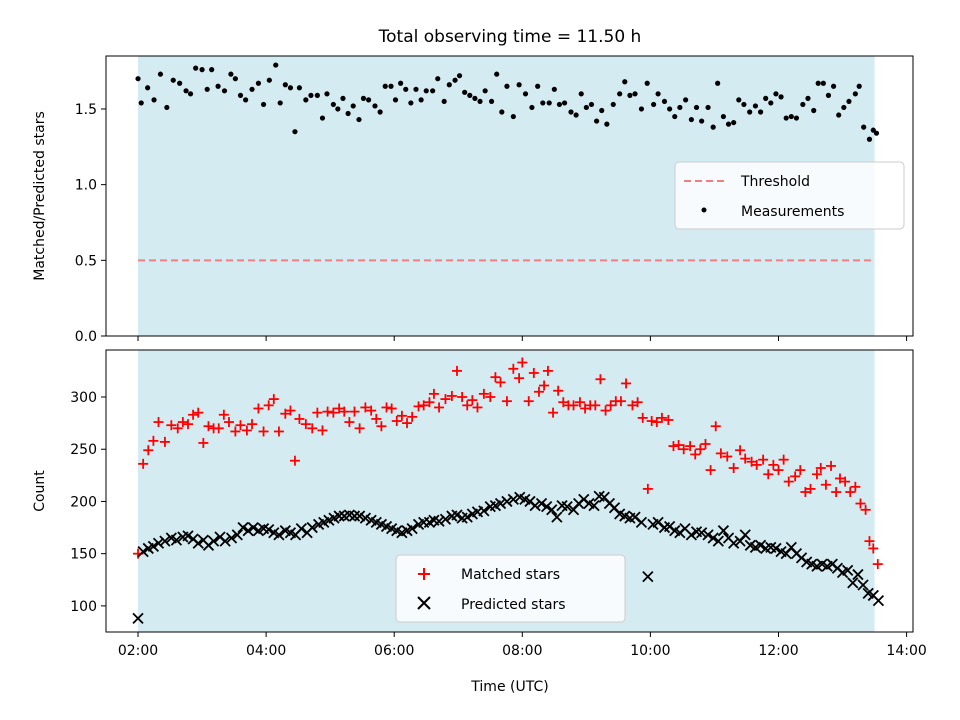 This screenshot has height=720, width=960. Describe the element at coordinates (86, 337) in the screenshot. I see `top-y-tick-label: 0.0` at that location.